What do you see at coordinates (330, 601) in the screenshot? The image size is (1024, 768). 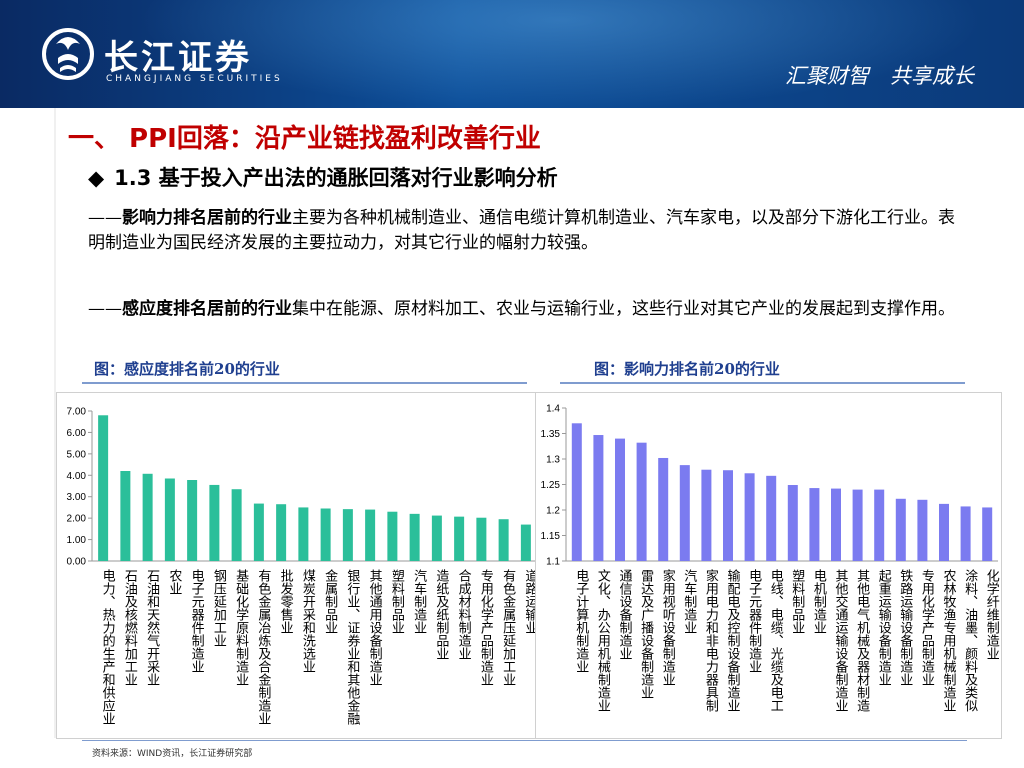 I see `x-tick-label: 金属制品业` at bounding box center [330, 601].